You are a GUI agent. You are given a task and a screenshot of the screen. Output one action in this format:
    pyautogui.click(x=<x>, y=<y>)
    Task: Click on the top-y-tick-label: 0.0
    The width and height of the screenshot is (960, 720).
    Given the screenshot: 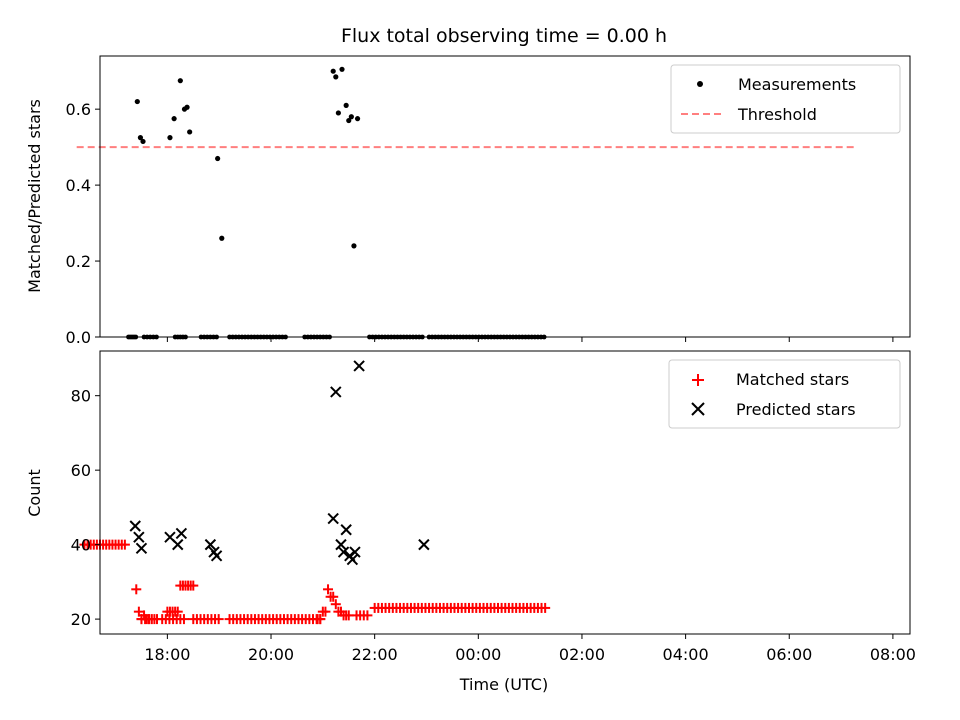 What is the action you would take?
    pyautogui.click(x=78, y=337)
    